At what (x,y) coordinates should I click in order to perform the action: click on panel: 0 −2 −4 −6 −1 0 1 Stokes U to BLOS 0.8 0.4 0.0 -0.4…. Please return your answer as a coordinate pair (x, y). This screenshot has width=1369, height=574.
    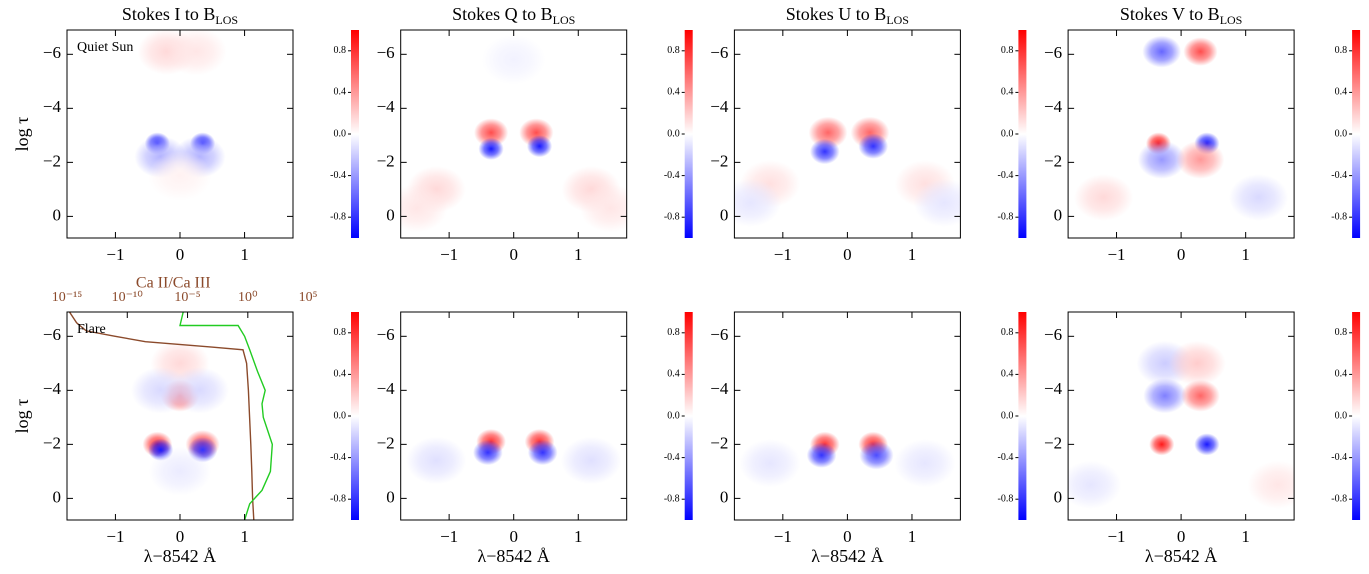
    Looking at the image, I should click on (868, 134).